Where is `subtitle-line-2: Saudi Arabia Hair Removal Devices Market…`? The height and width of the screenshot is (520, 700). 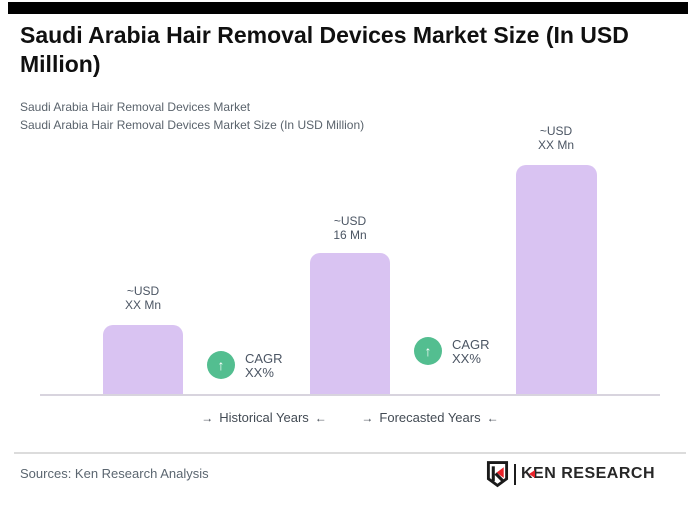 subtitle-line-2: Saudi Arabia Hair Removal Devices Market… is located at coordinates (192, 125).